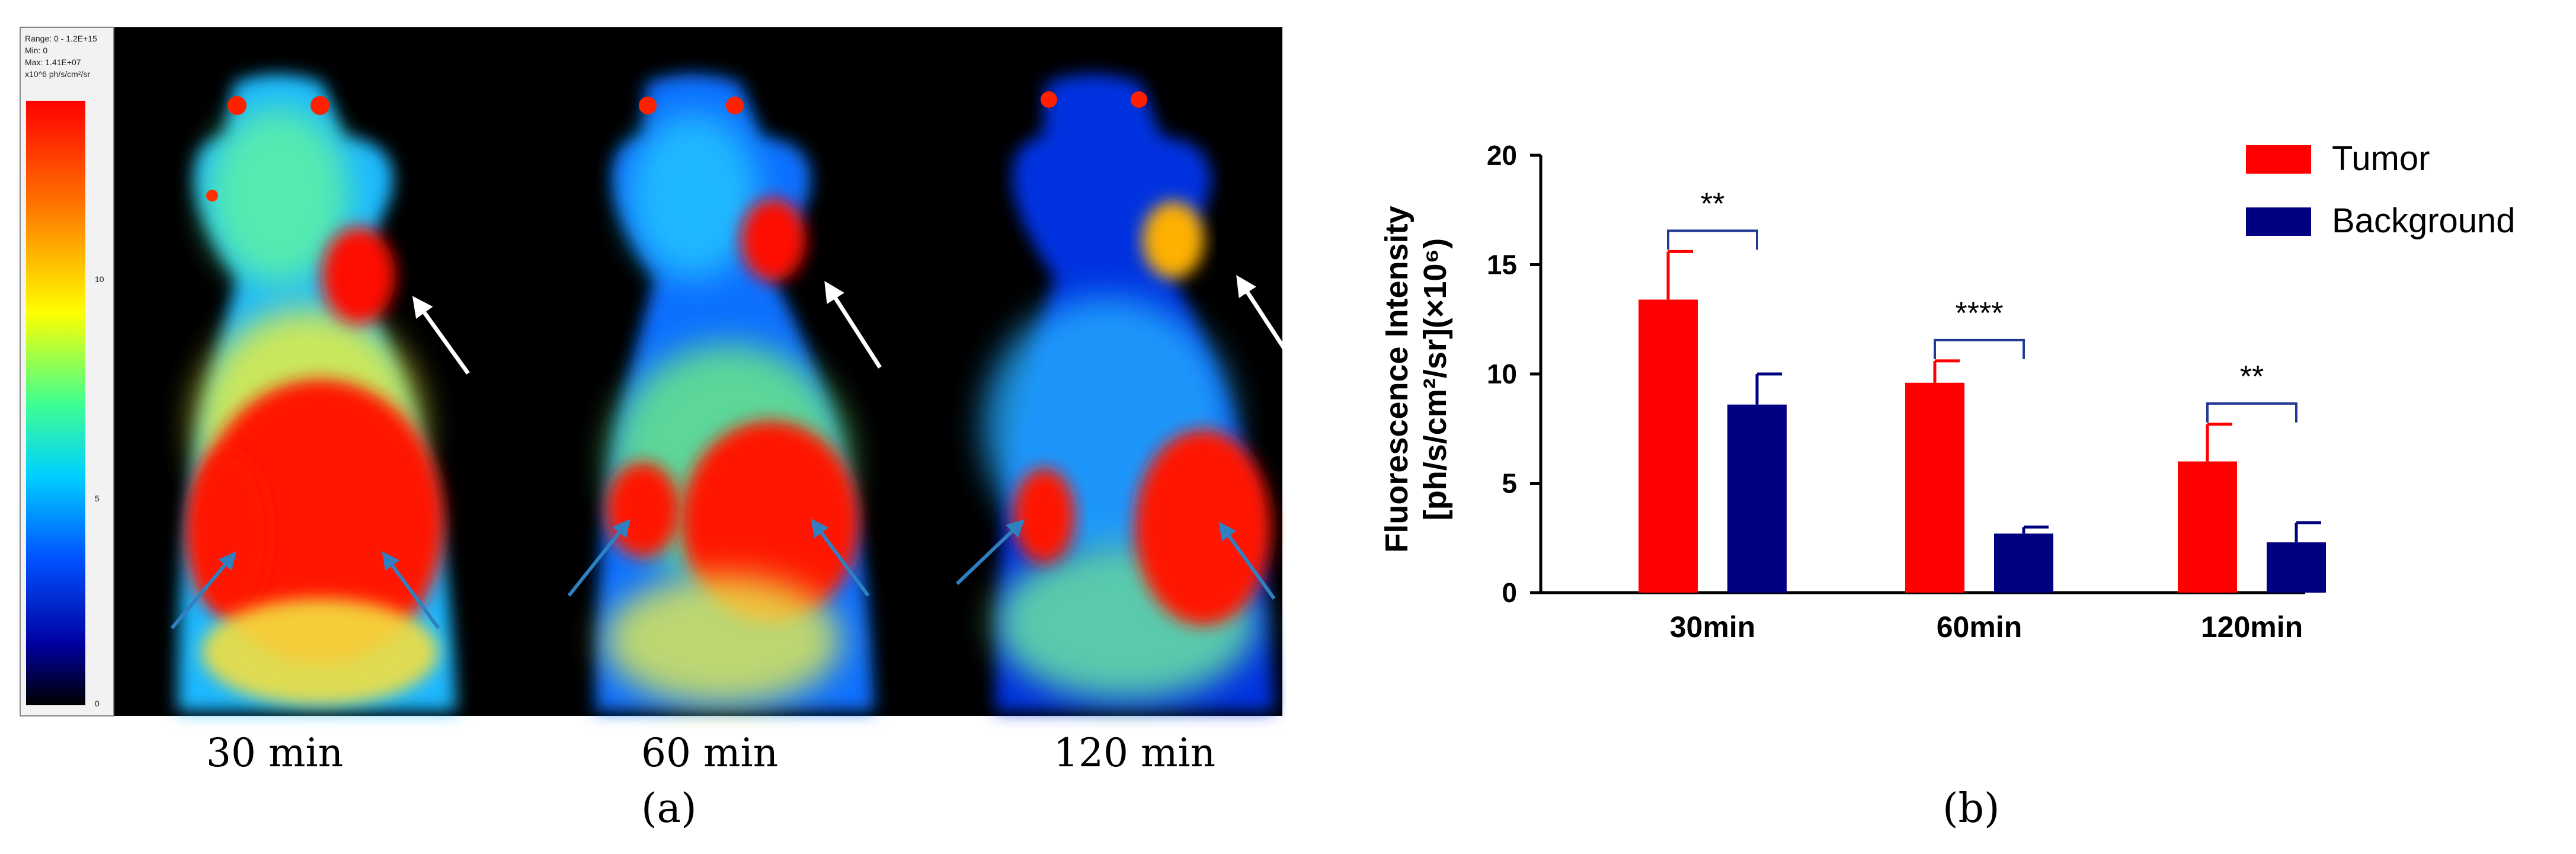 The height and width of the screenshot is (854, 2576). What do you see at coordinates (1509, 483) in the screenshot?
I see `y-tick-label-5: 5` at bounding box center [1509, 483].